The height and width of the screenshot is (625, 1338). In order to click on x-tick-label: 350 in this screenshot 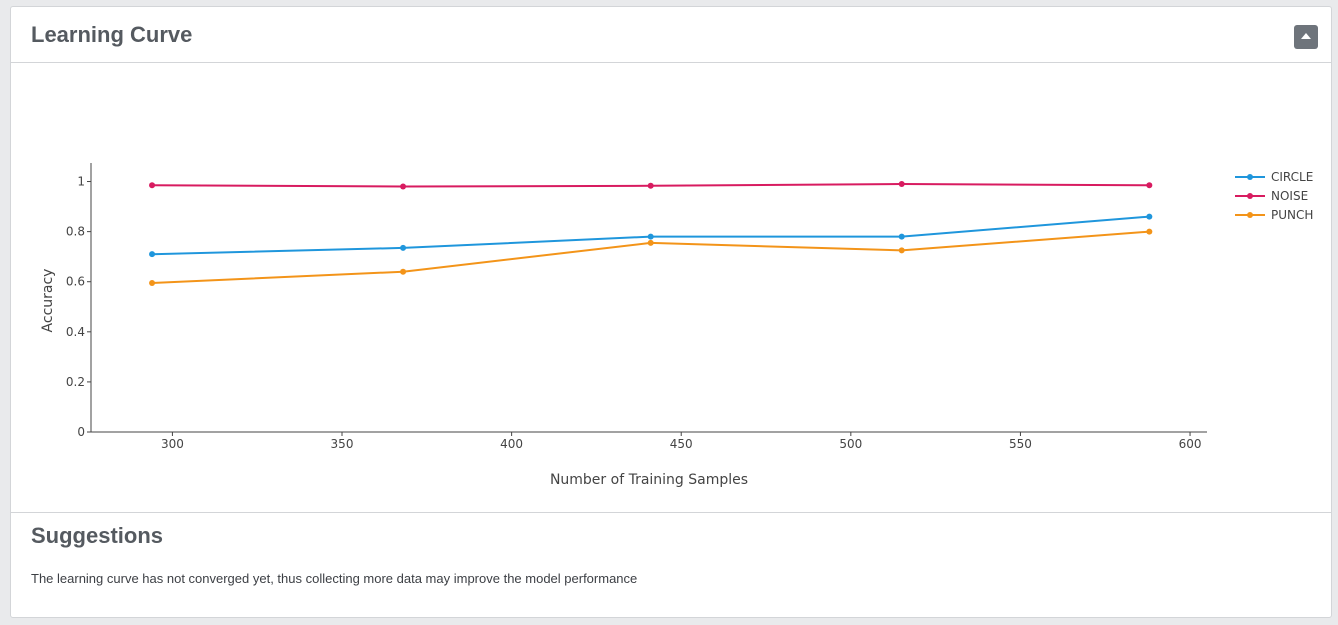, I will do `click(342, 444)`.